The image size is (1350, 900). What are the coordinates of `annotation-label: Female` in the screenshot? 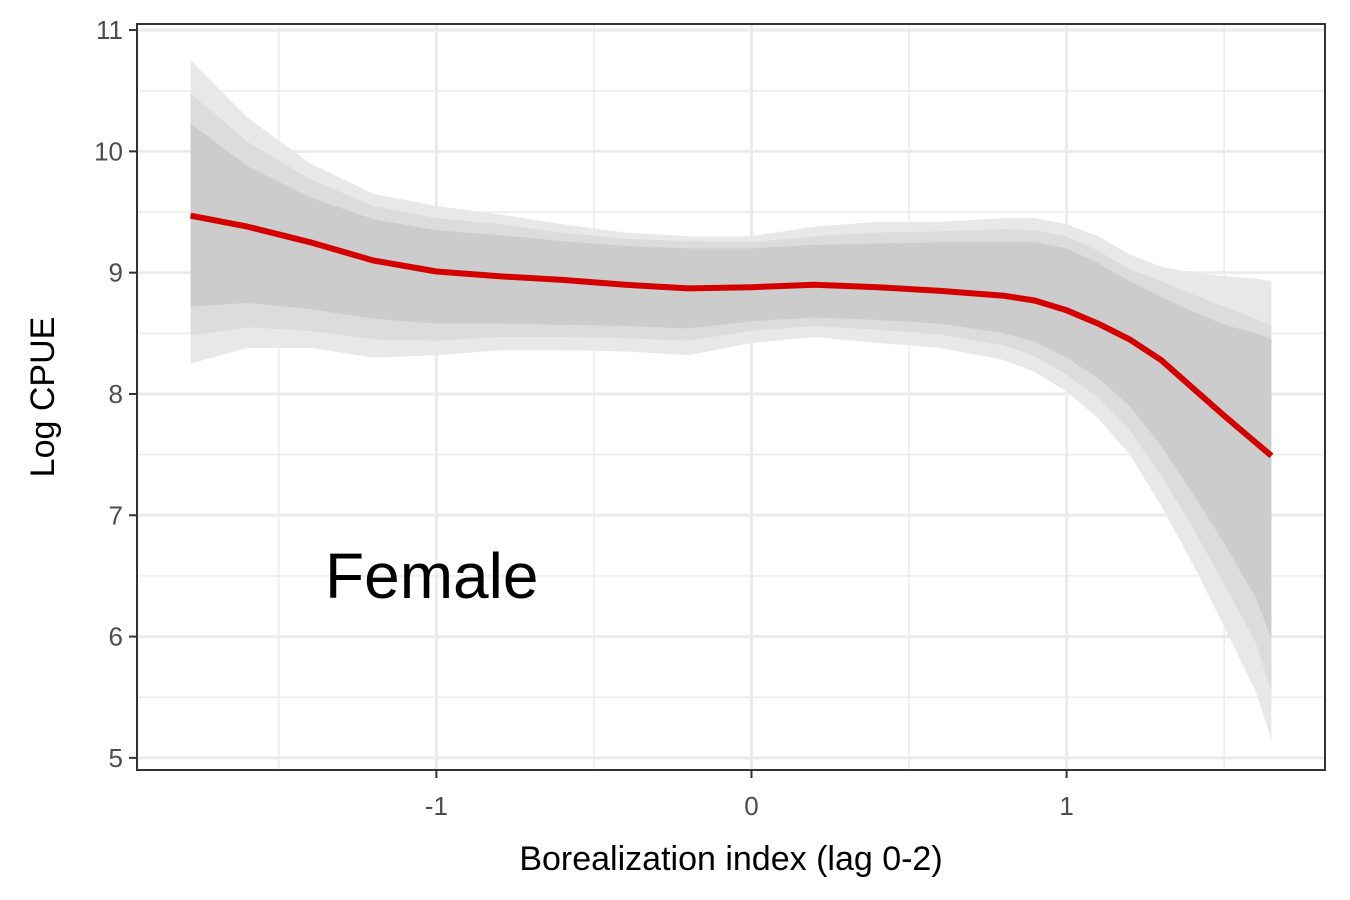 It's located at (431, 576).